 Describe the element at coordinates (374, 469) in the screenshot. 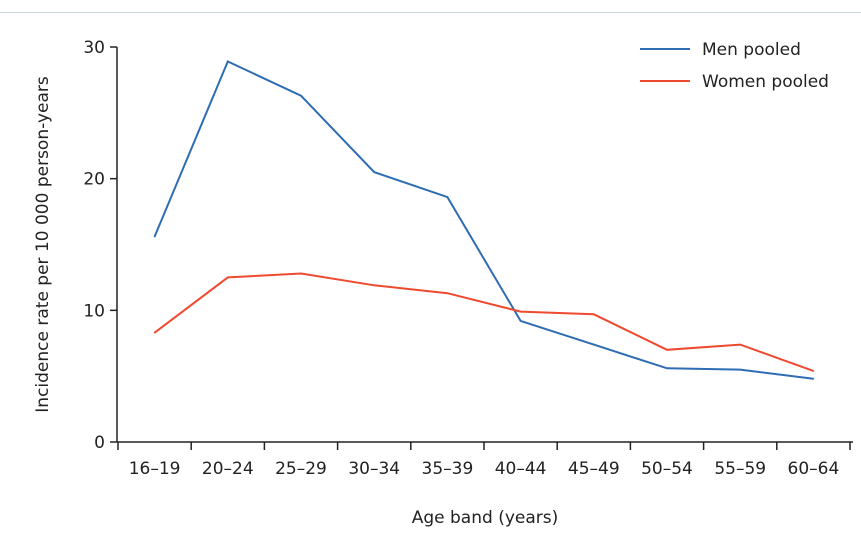

I see `x-tick-label: 30–34` at that location.